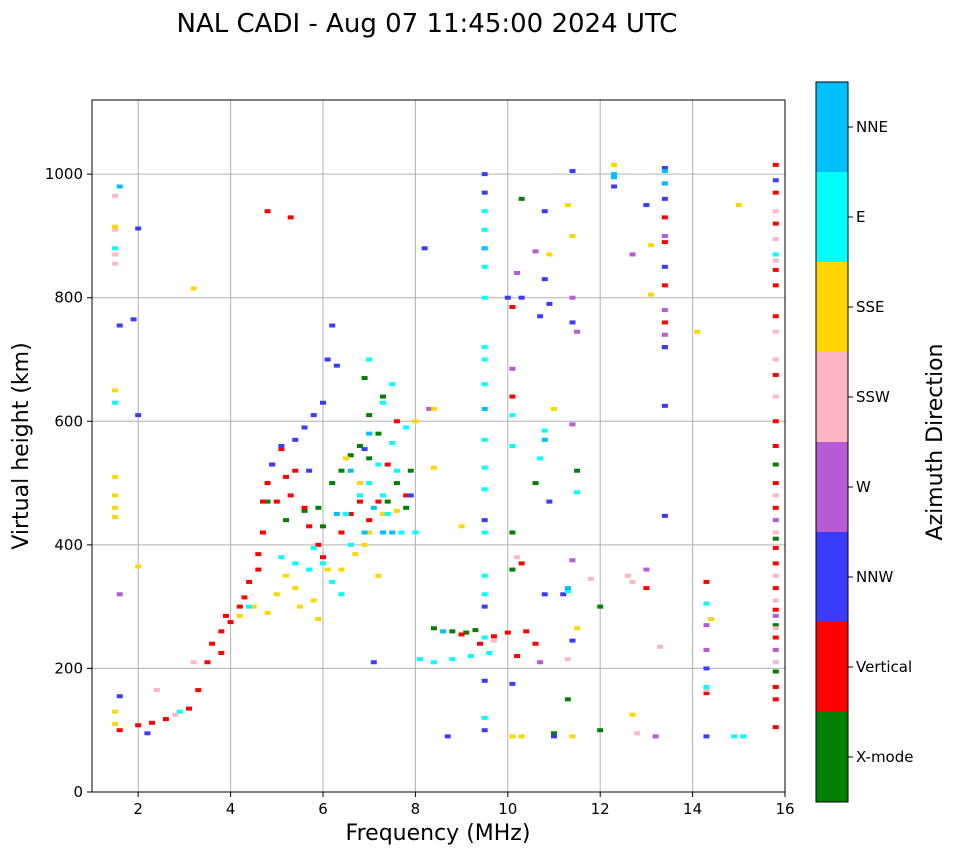  Describe the element at coordinates (692, 809) in the screenshot. I see `x-tick-label: 14` at that location.